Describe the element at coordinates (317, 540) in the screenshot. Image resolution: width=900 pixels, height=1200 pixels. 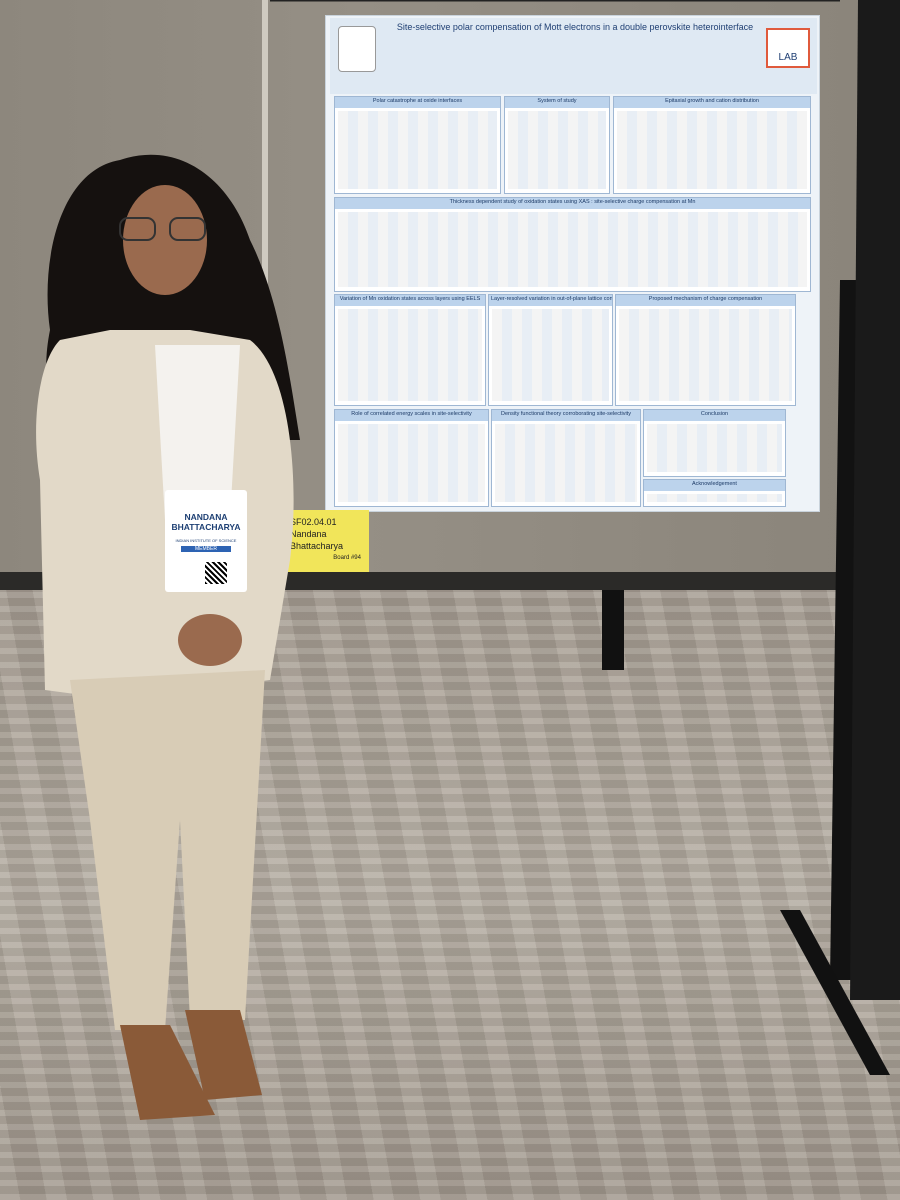
I see `board-name: Nandana Bhattacharya` at that location.